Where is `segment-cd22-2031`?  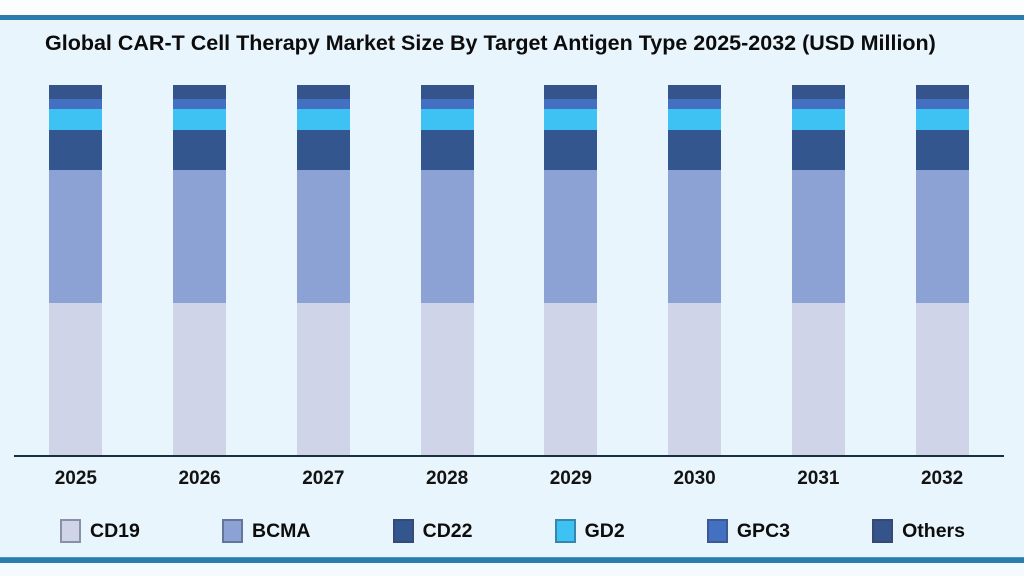
segment-cd22-2031 is located at coordinates (818, 149).